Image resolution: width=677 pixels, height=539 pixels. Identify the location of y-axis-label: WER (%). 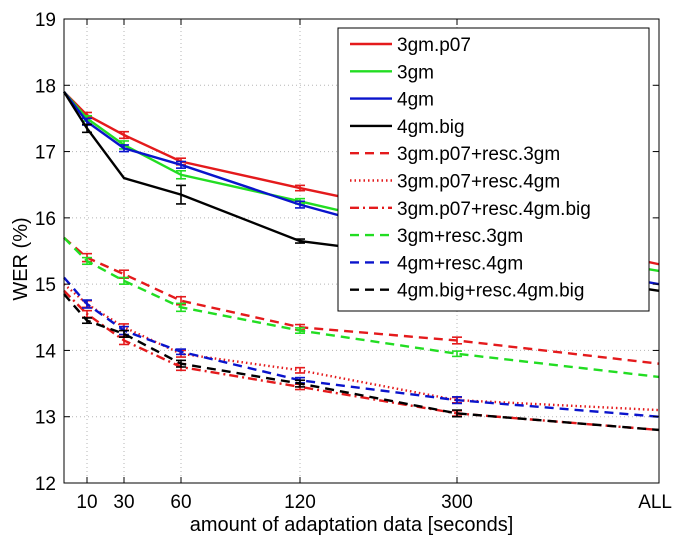
(21, 258).